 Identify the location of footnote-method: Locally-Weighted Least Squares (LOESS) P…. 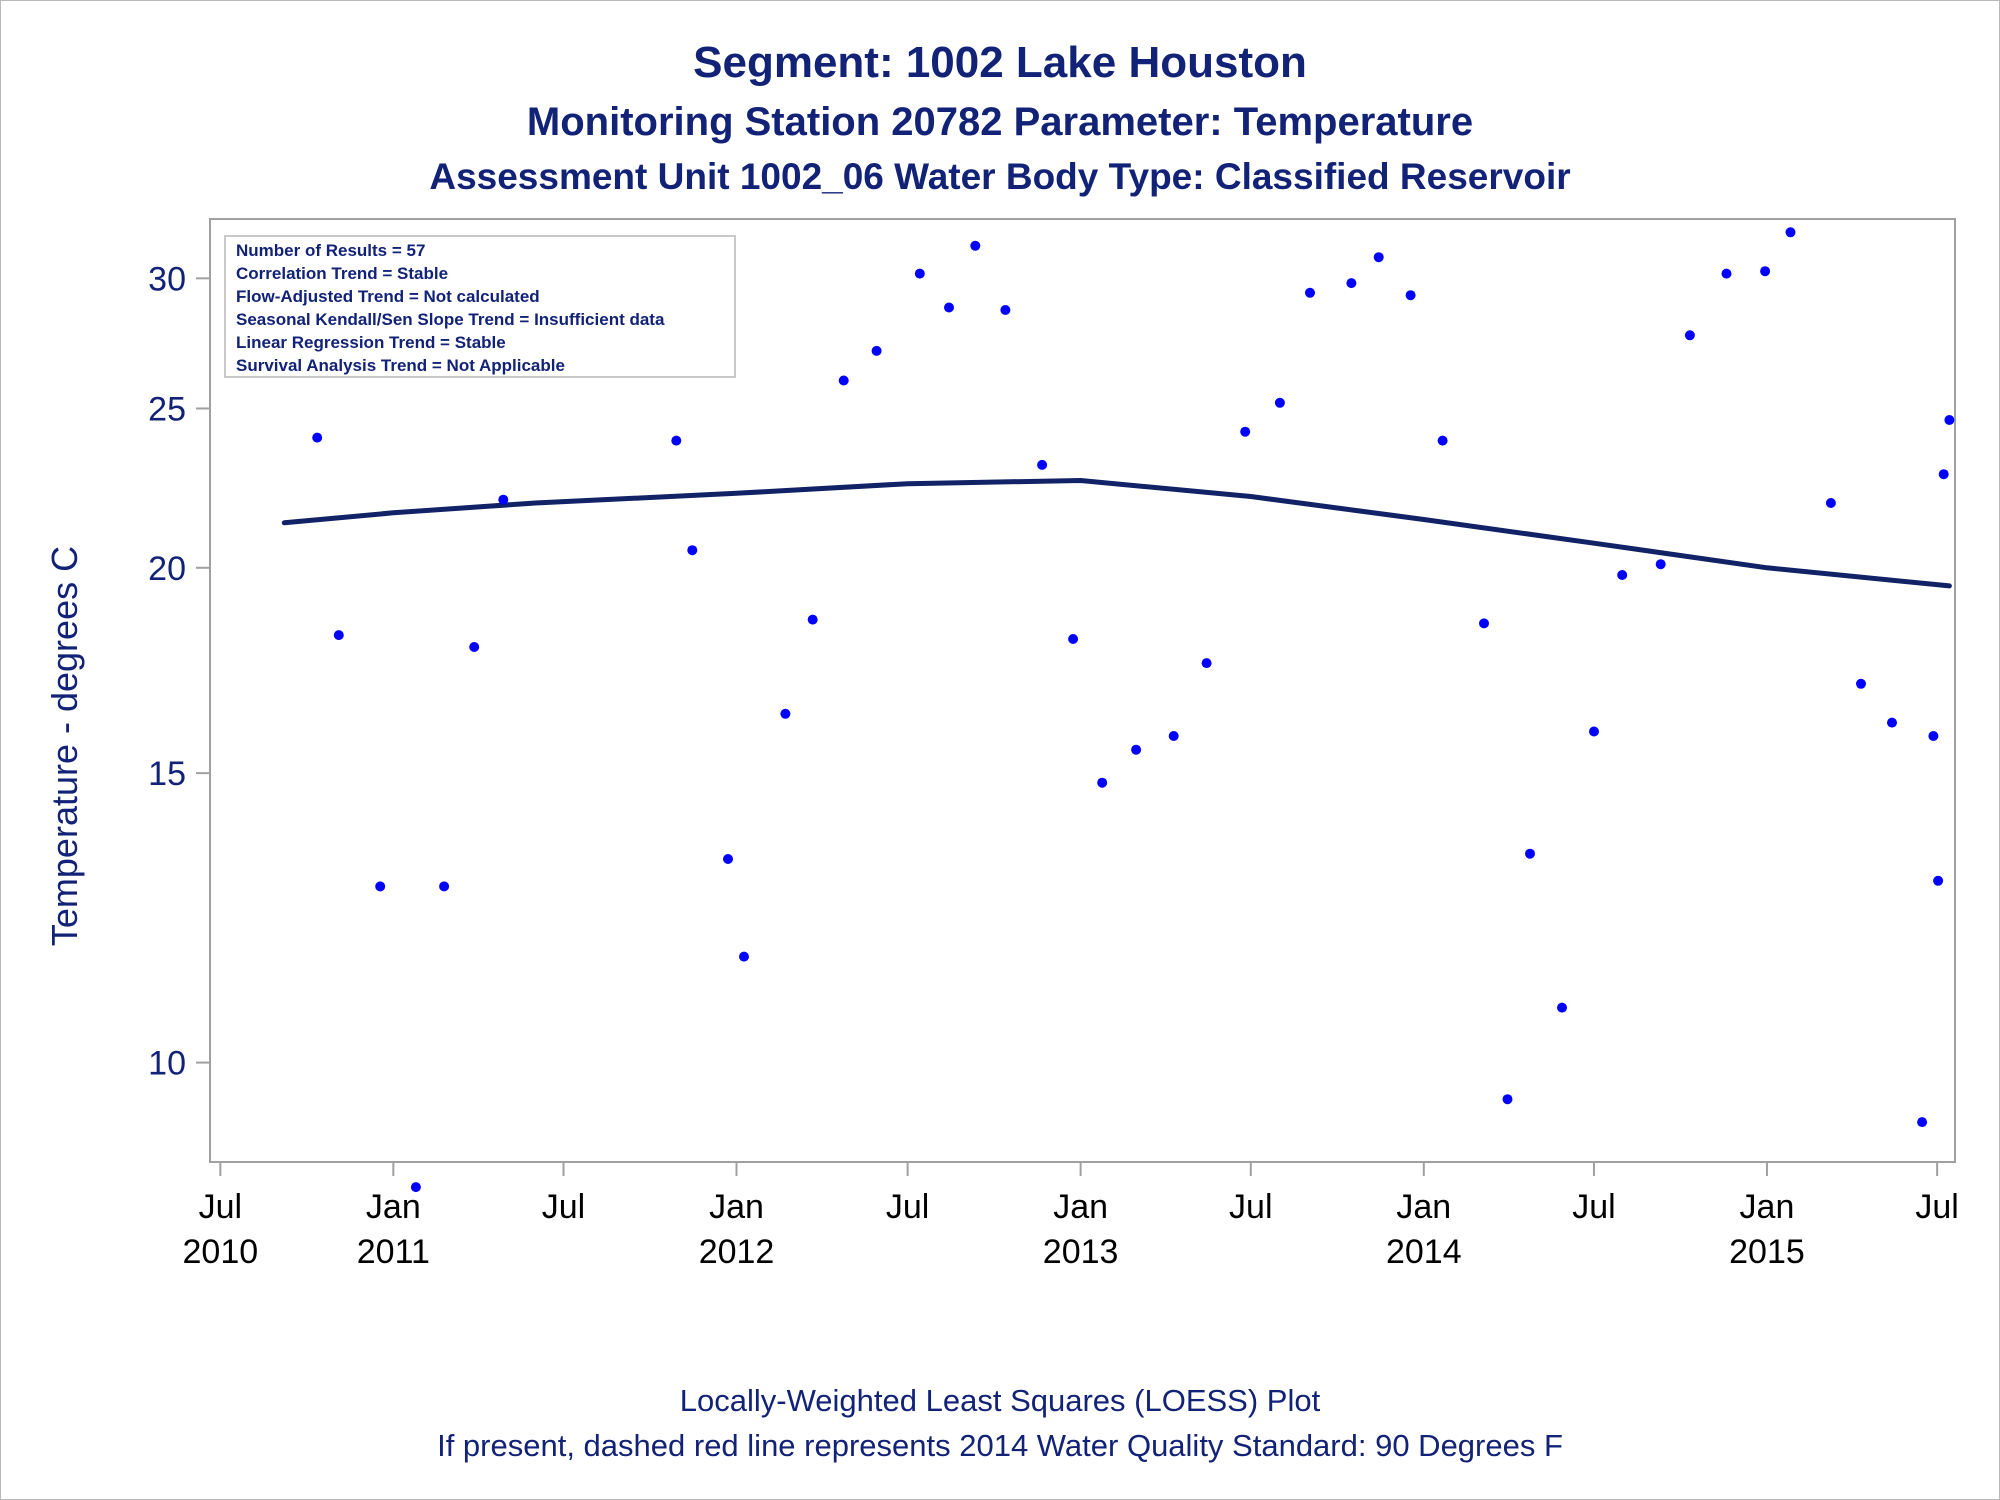
(1000, 1400).